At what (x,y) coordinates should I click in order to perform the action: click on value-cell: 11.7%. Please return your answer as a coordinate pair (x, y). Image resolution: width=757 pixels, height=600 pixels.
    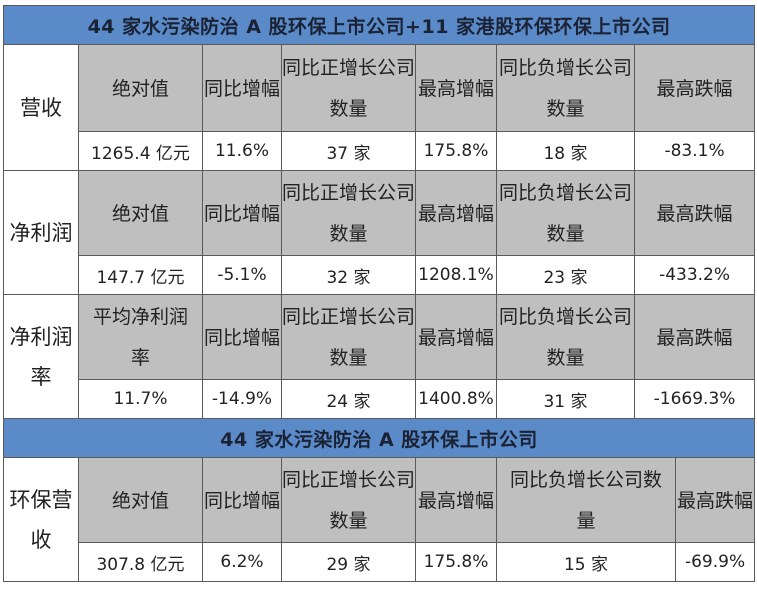
    Looking at the image, I should click on (140, 399).